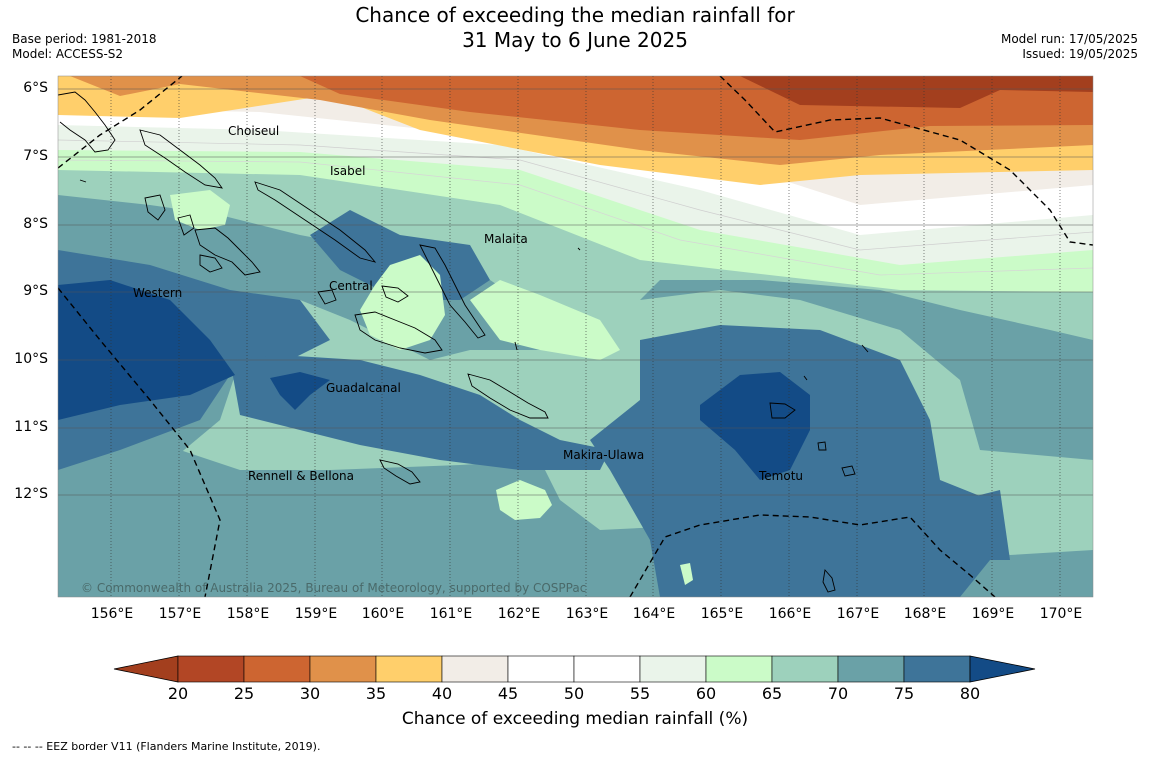 Image resolution: width=1150 pixels, height=758 pixels. What do you see at coordinates (993, 614) in the screenshot?
I see `lon-label-169e: 169°E` at bounding box center [993, 614].